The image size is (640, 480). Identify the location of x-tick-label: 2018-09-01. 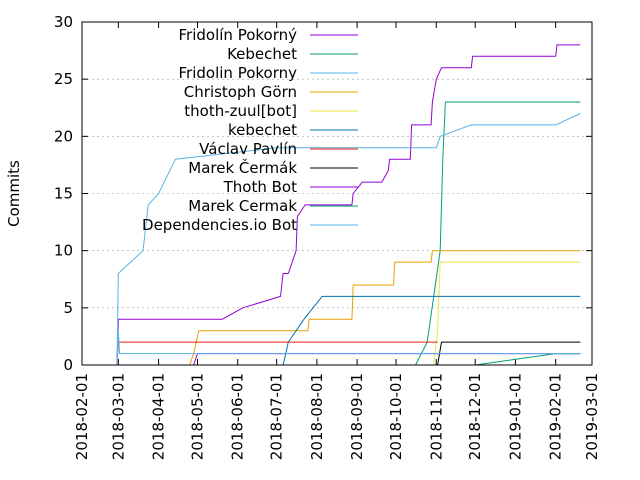
(357, 416).